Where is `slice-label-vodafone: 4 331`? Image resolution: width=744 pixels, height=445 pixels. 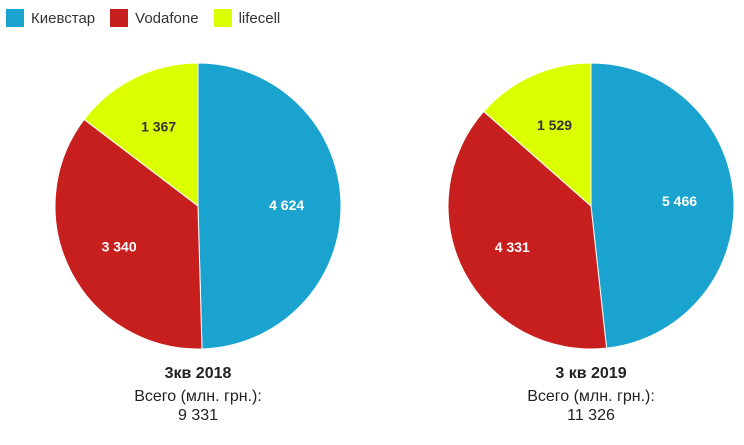
slice-label-vodafone: 4 331 is located at coordinates (512, 247).